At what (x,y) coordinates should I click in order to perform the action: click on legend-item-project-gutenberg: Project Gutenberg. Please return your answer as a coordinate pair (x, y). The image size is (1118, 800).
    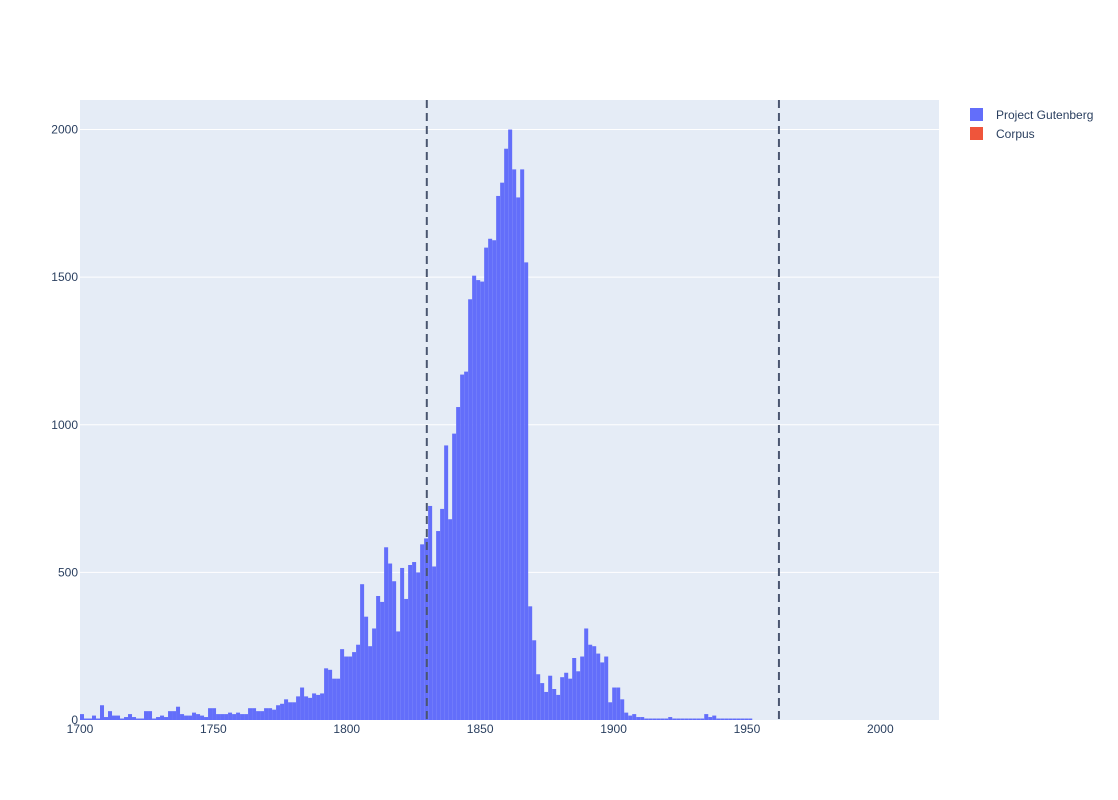
    Looking at the image, I should click on (1031, 115).